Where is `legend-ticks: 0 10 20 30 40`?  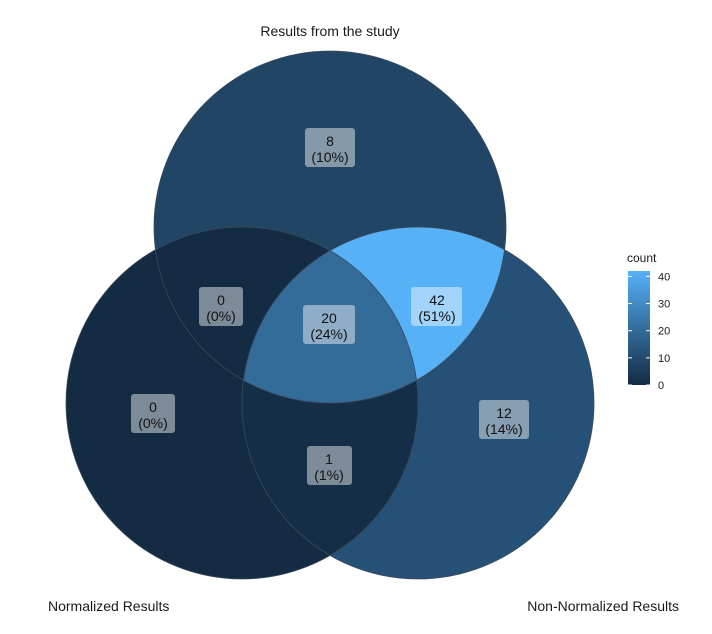 legend-ticks: 0 10 20 30 40 is located at coordinates (649, 331).